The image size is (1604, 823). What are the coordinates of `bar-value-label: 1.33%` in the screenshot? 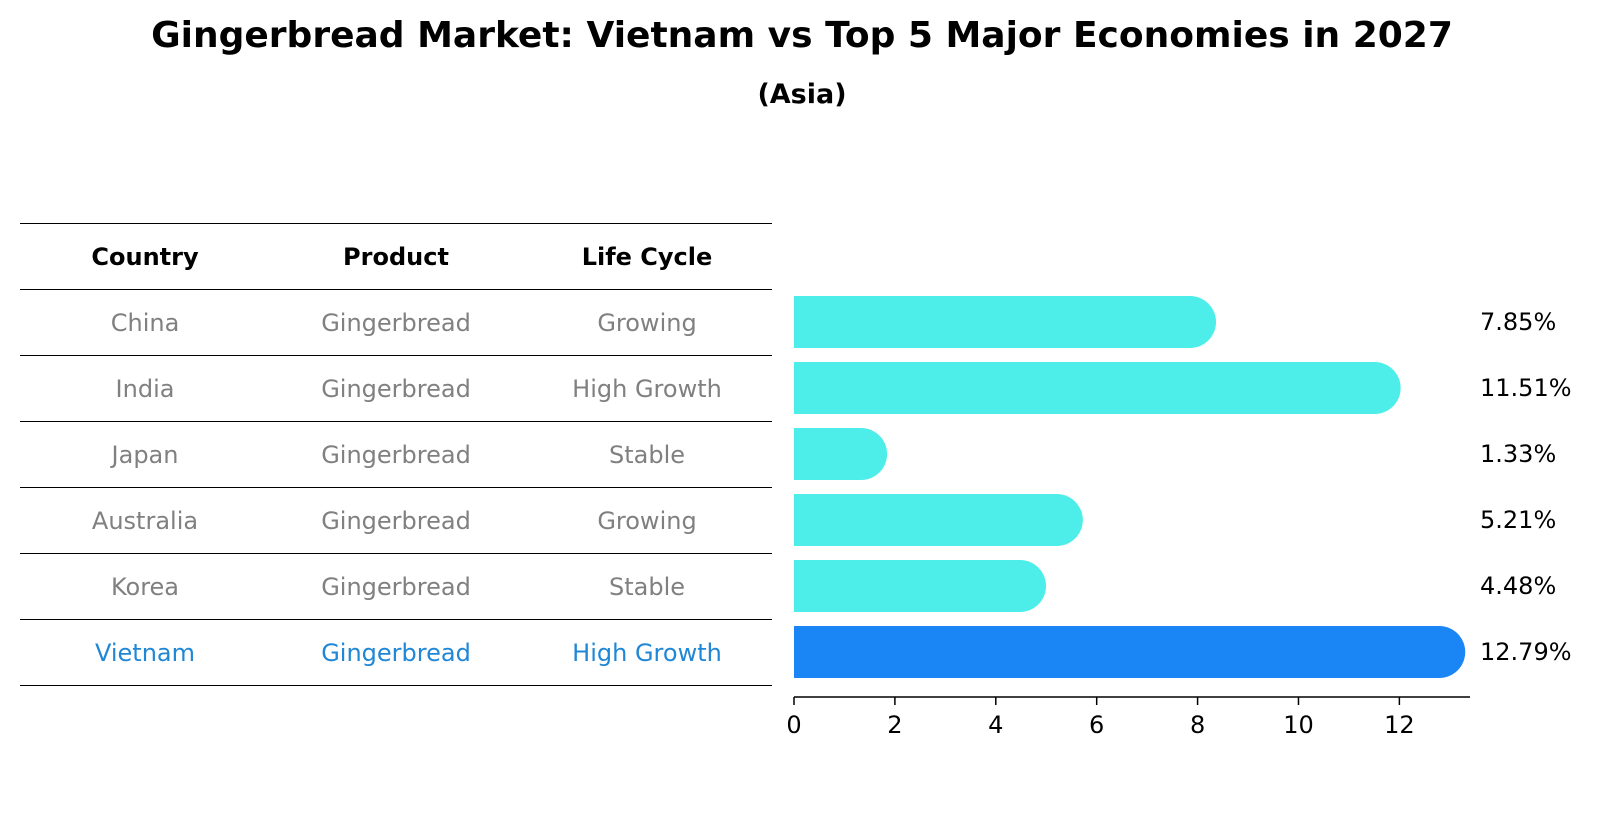 It's located at (1518, 454).